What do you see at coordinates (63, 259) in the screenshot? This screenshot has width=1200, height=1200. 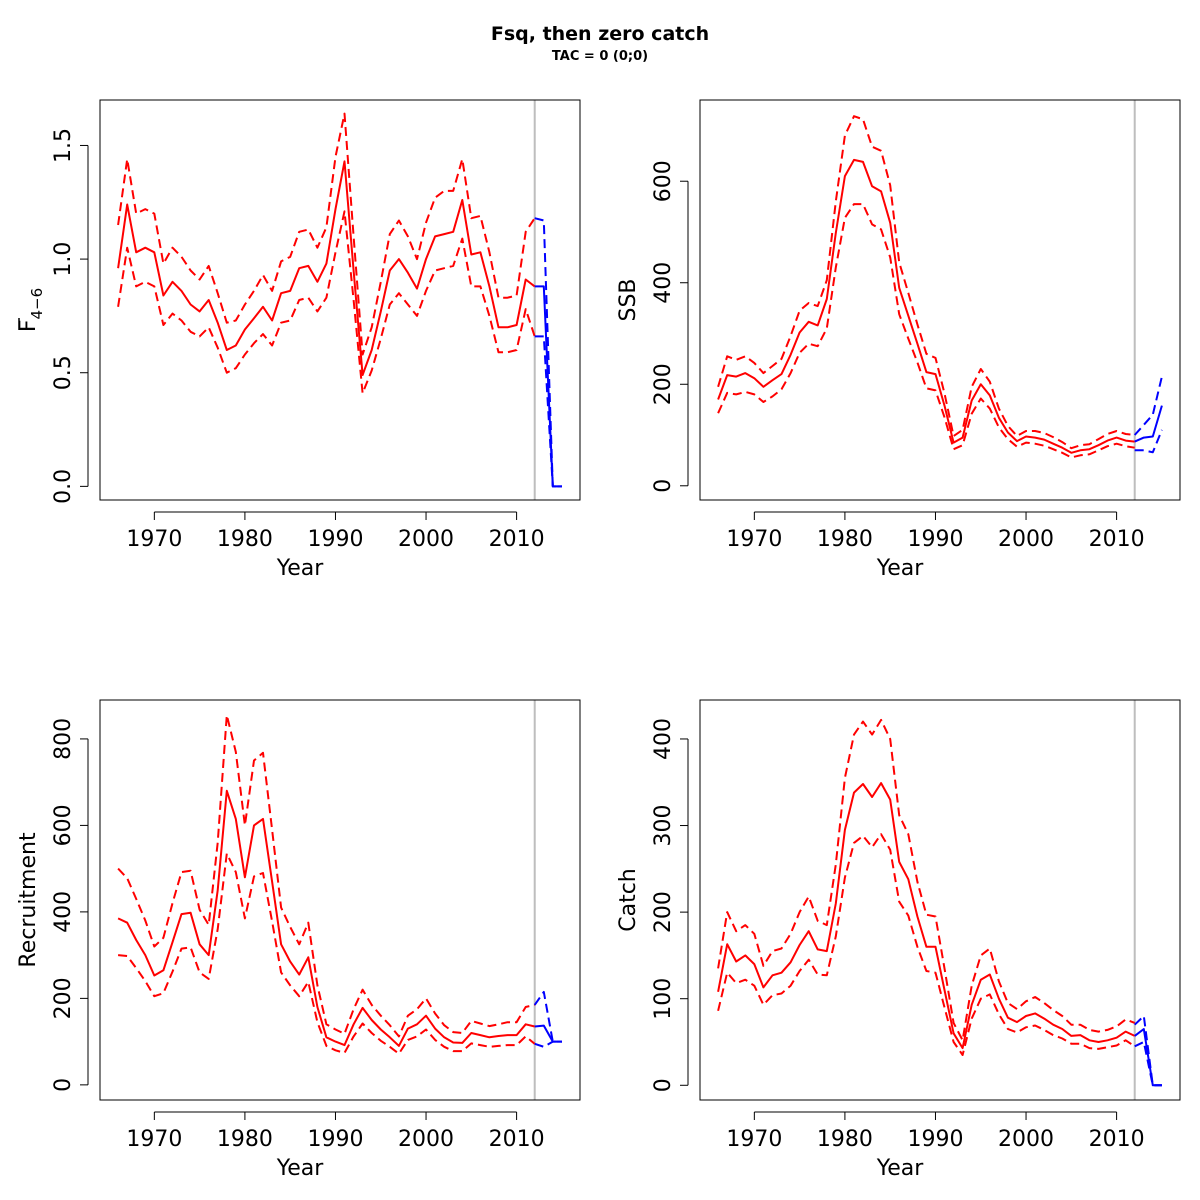 I see `y-tick-label: 1.0` at bounding box center [63, 259].